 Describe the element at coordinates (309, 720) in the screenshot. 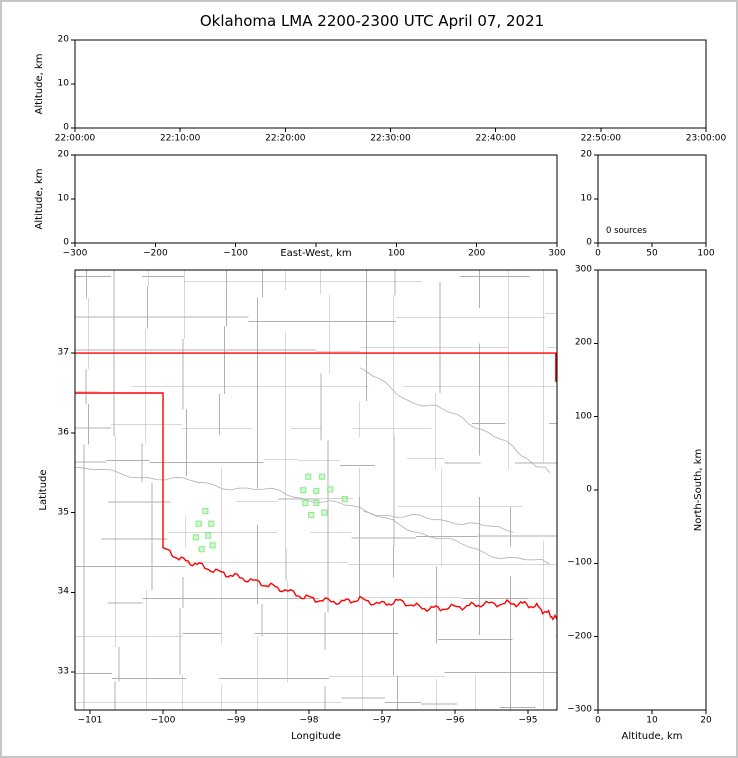

I see `tick-label: −98` at that location.